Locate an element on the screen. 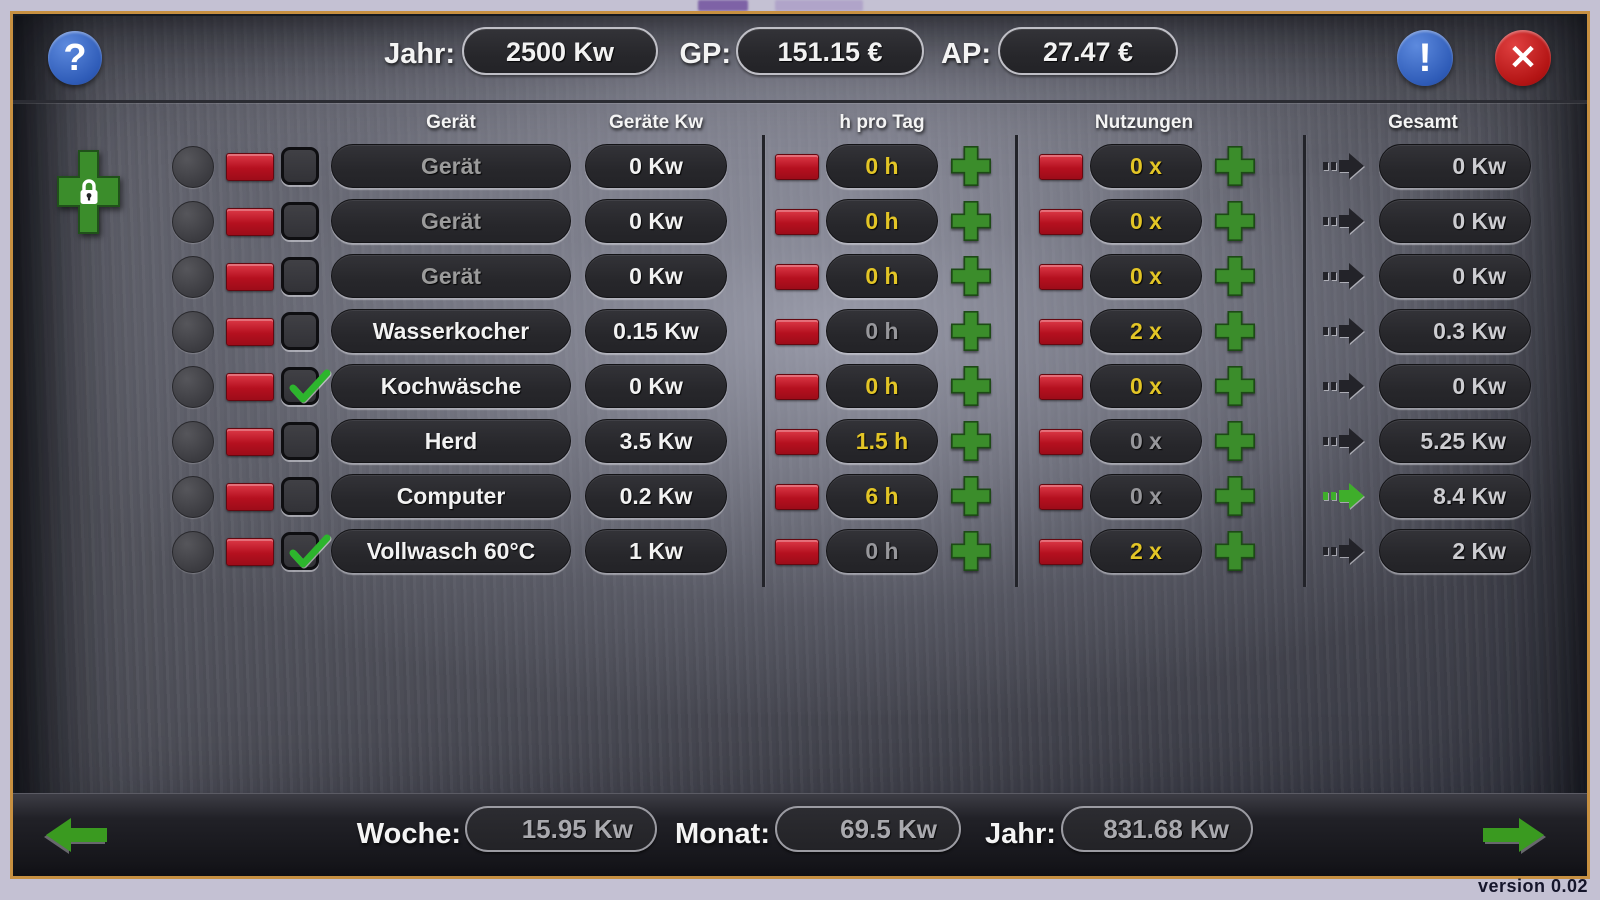  help-button: ? is located at coordinates (75, 58).